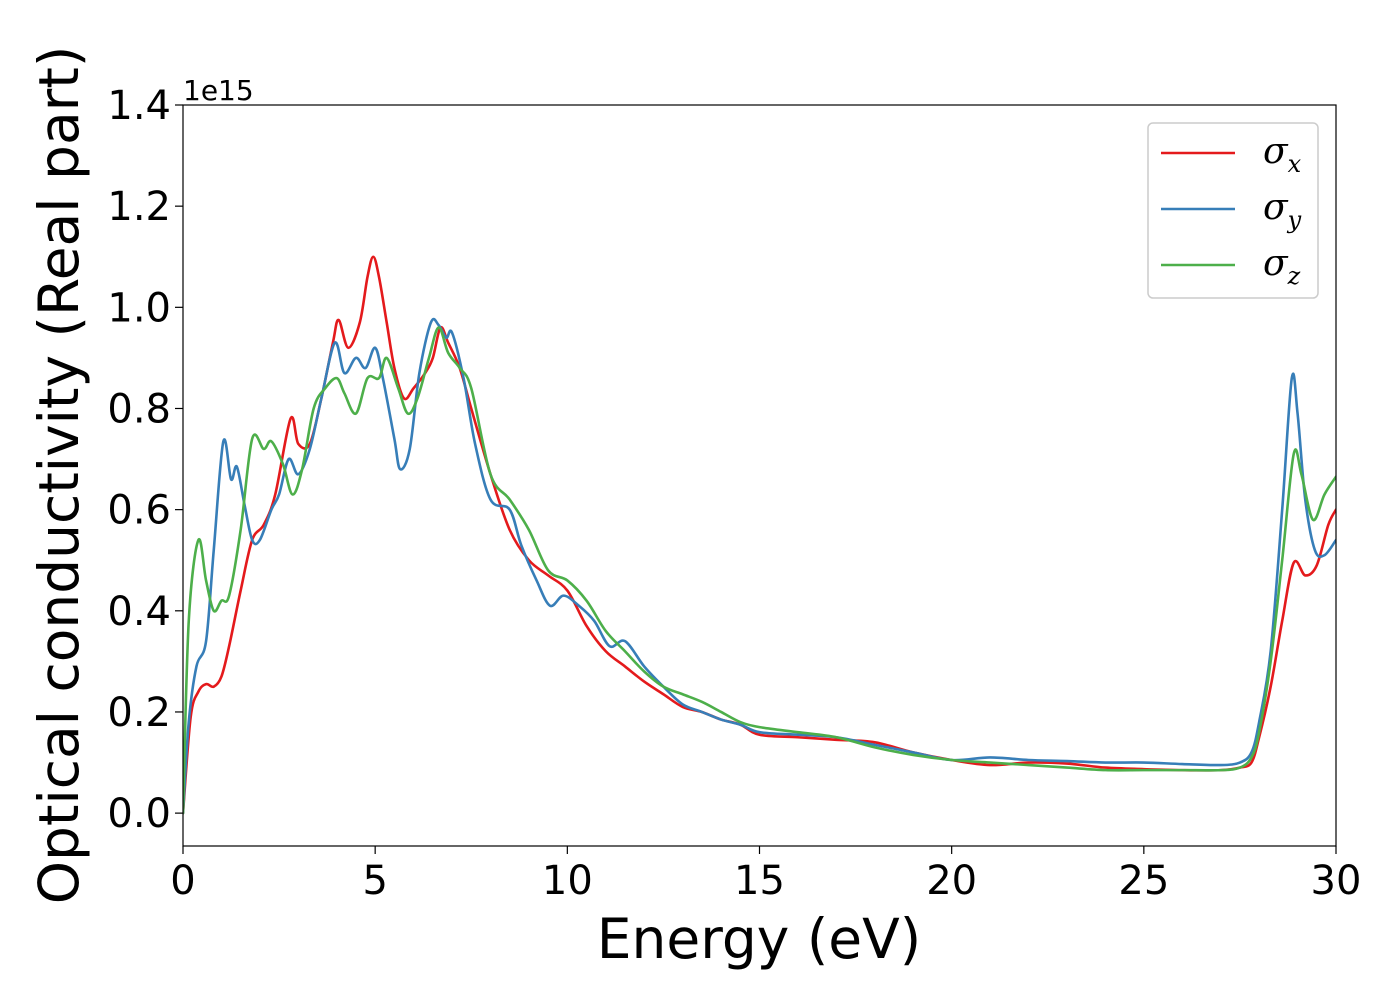 The image size is (1400, 1000). I want to click on legend: σx σy σz, so click(1233, 210).